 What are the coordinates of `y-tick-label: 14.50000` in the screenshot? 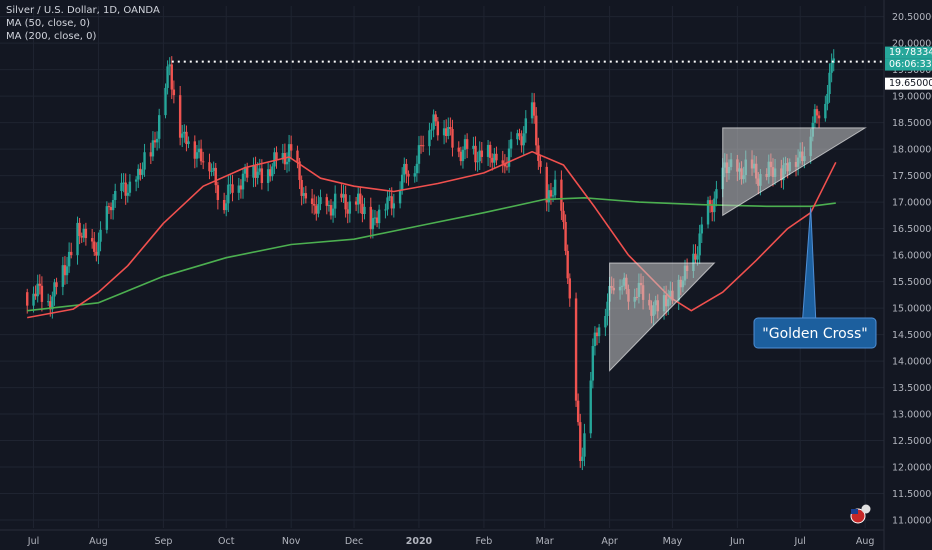 It's located at (912, 335).